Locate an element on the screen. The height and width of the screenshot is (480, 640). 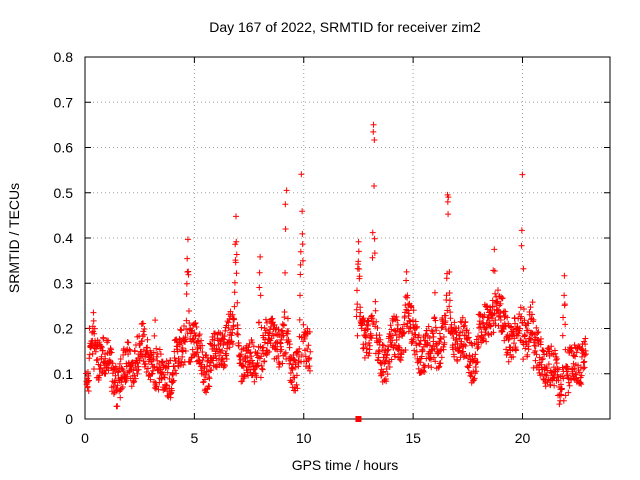
y-tick-label: 0.7 is located at coordinates (64, 102).